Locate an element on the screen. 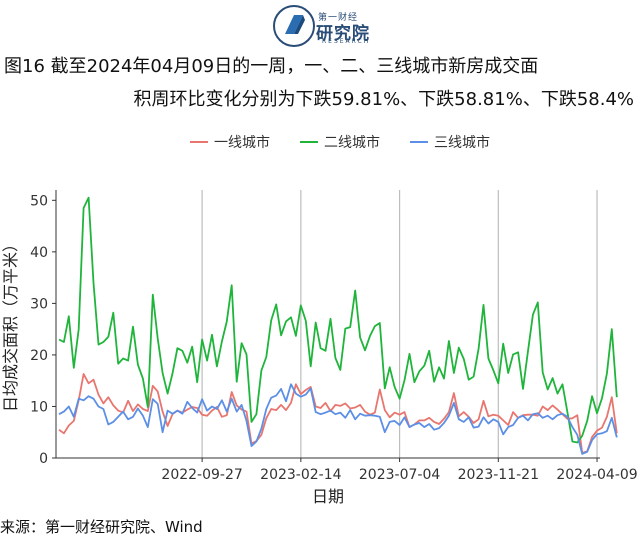  chart-legend: 一线城市 二线城市 三线城市 is located at coordinates (340, 142).